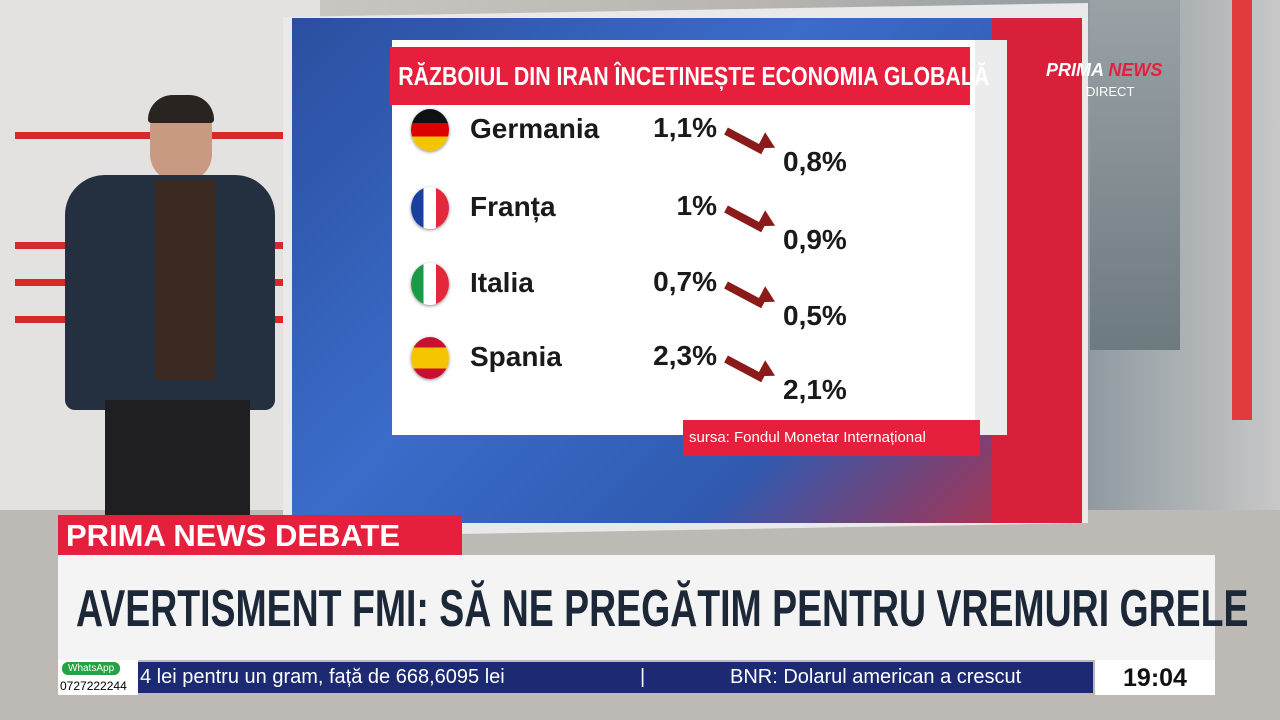 Image resolution: width=1280 pixels, height=720 pixels. What do you see at coordinates (1242, 210) in the screenshot?
I see `studio-light` at bounding box center [1242, 210].